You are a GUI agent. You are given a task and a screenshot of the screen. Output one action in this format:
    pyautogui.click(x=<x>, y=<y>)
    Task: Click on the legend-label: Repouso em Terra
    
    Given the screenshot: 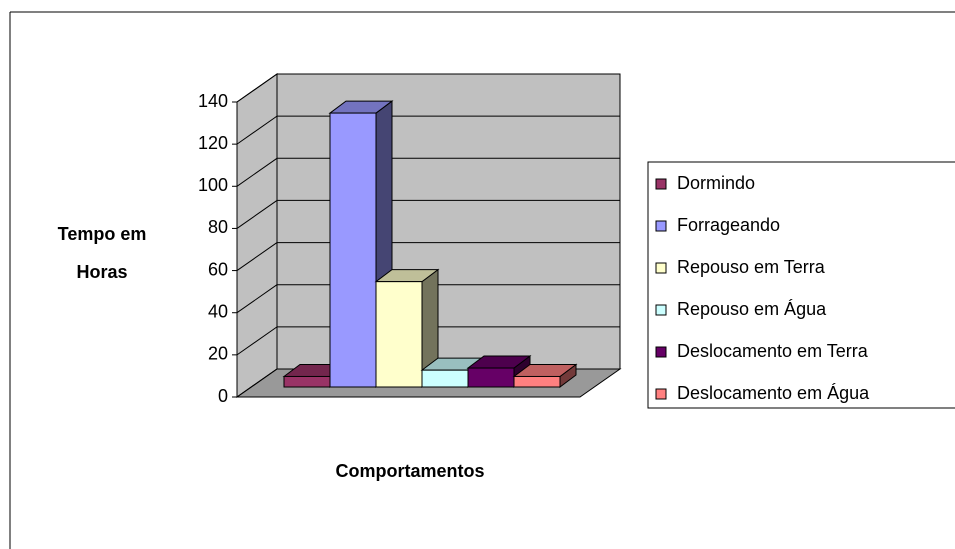 What is the action you would take?
    pyautogui.click(x=751, y=267)
    